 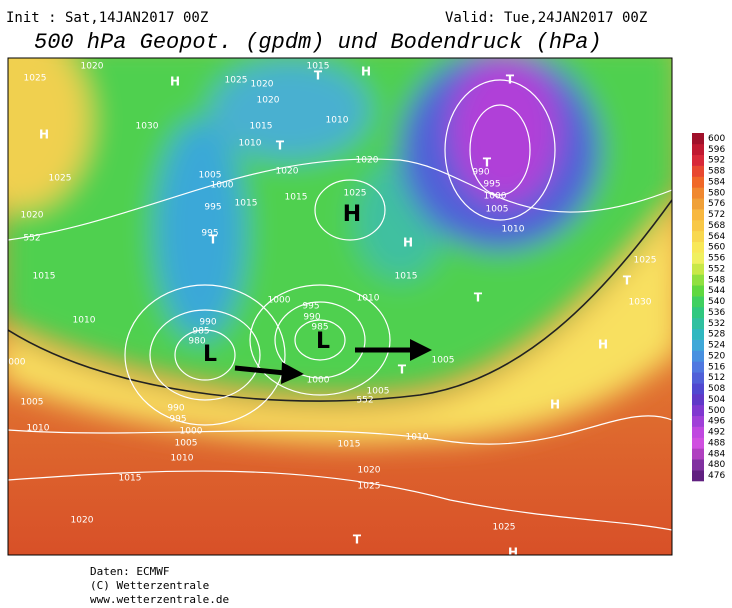 I want to click on colorbar-label: 588, so click(x=716, y=172).